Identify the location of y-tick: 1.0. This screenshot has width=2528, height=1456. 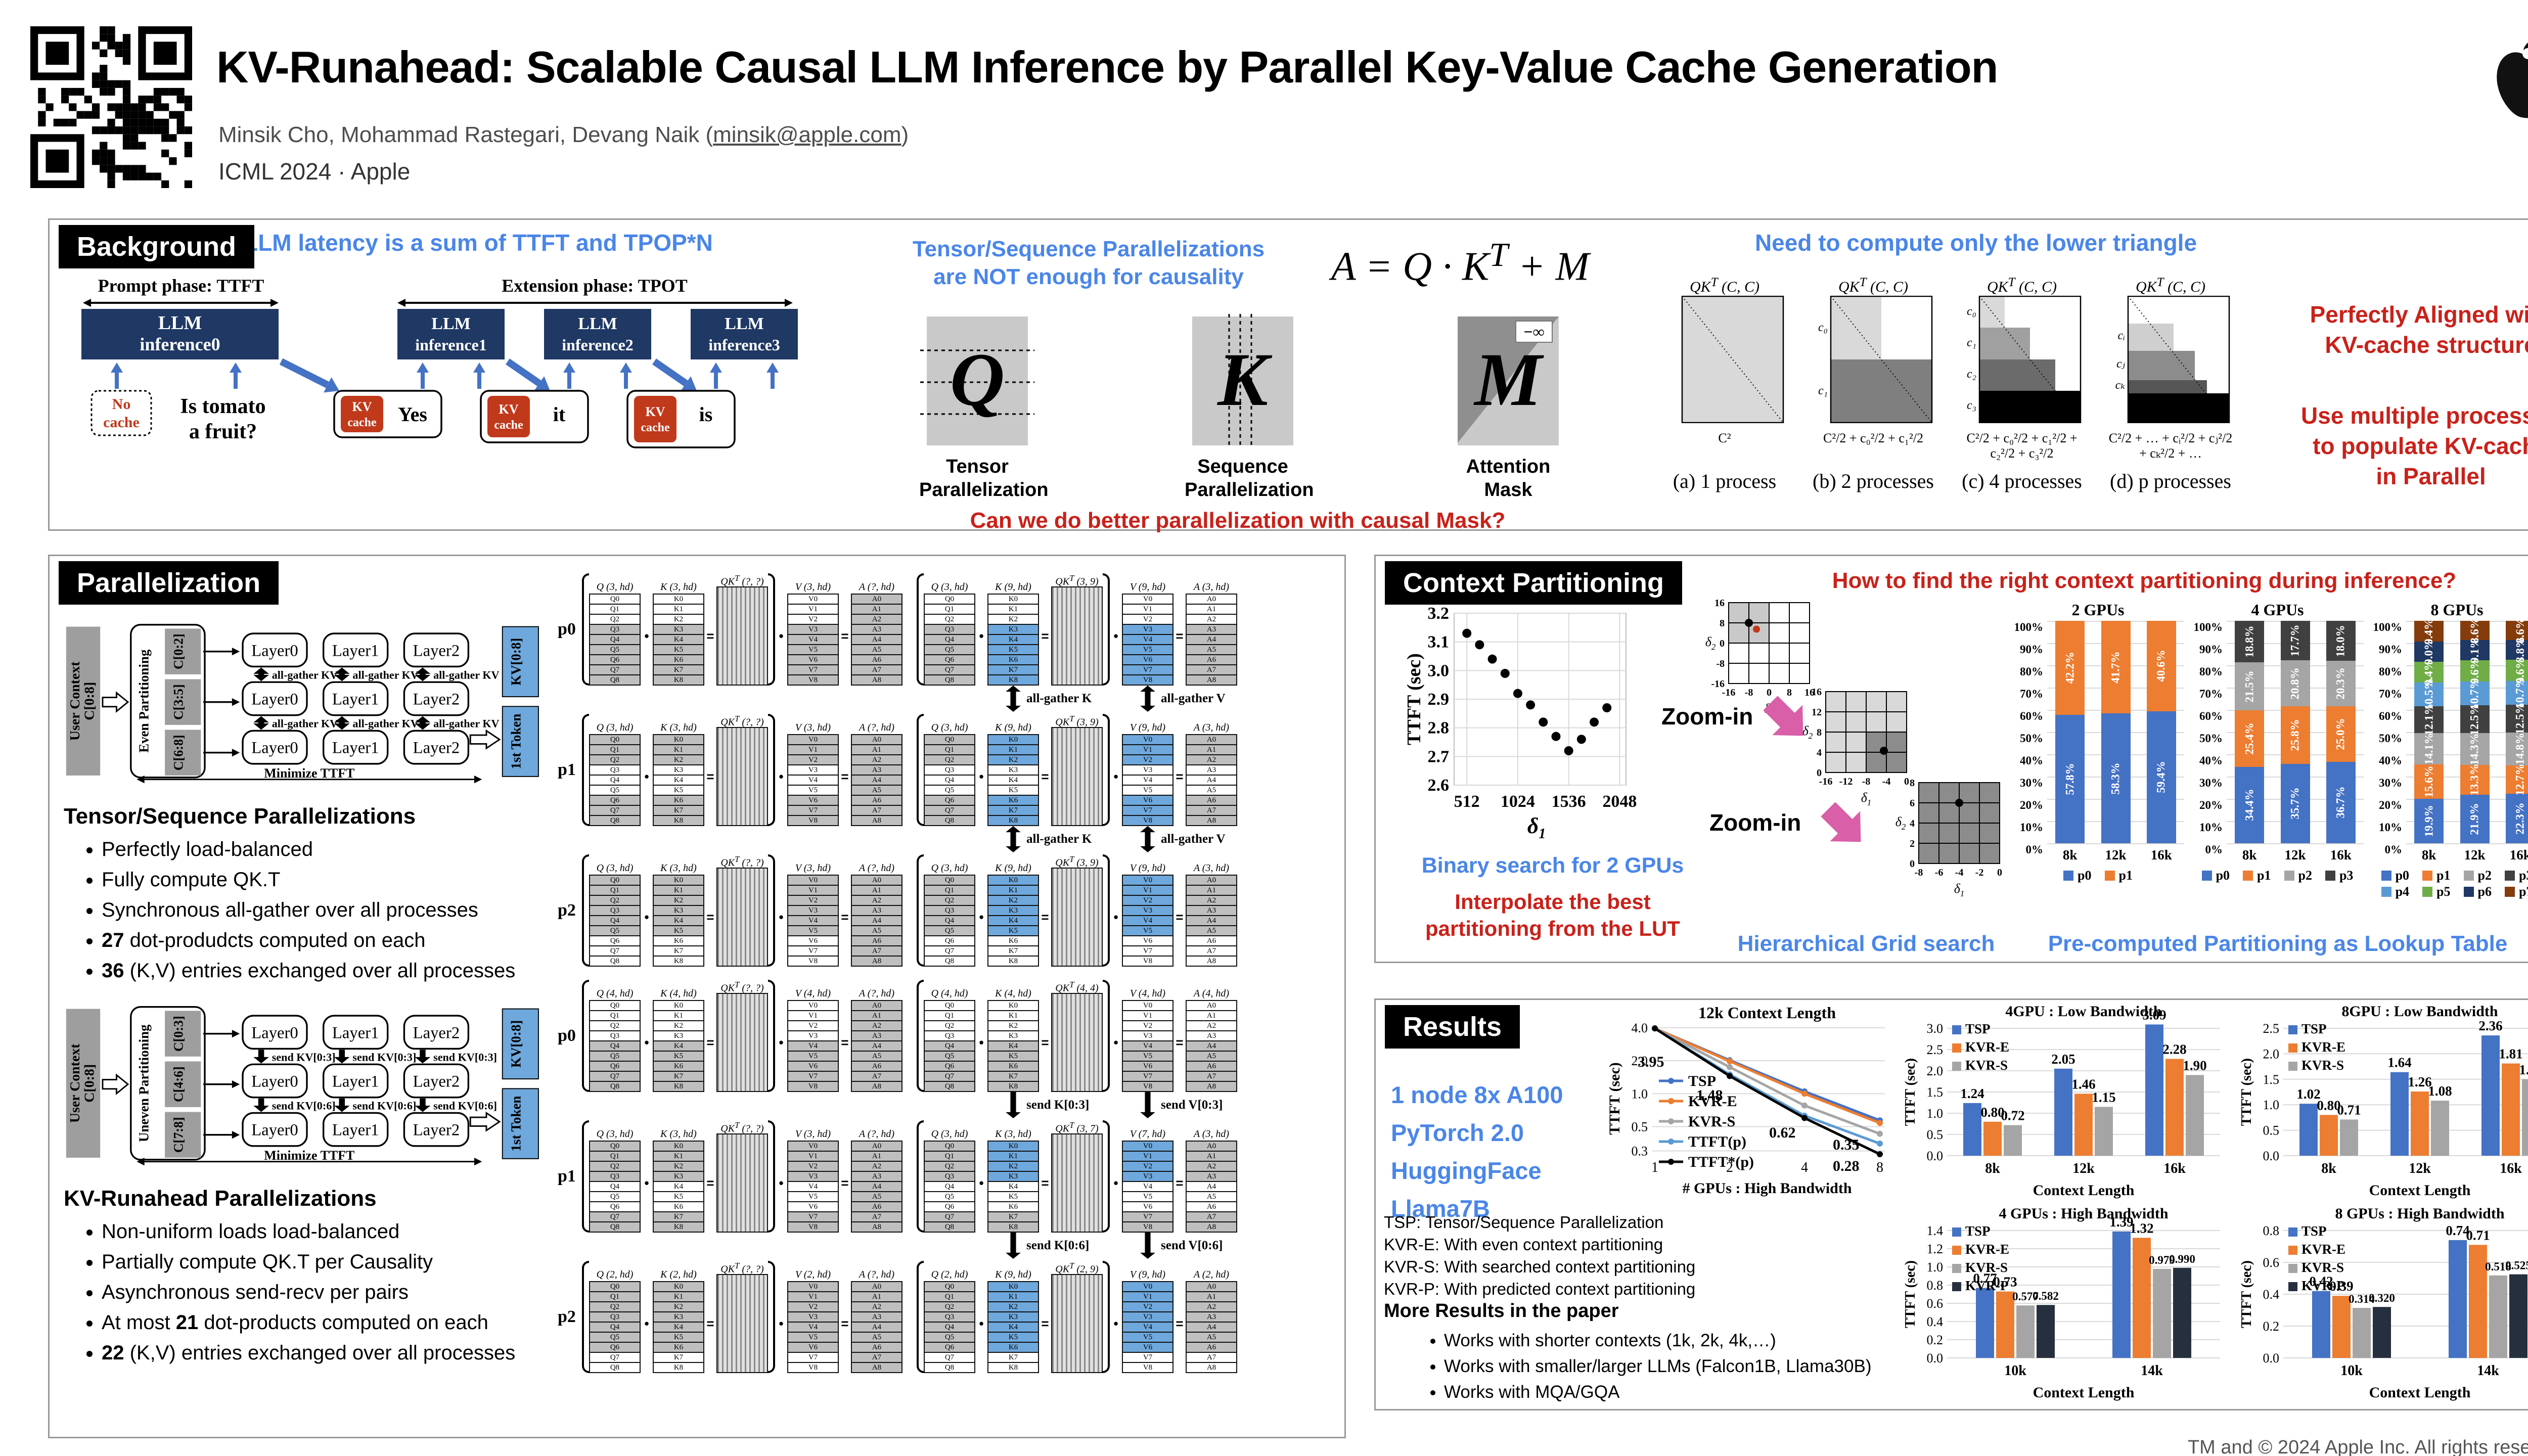
(2271, 1105).